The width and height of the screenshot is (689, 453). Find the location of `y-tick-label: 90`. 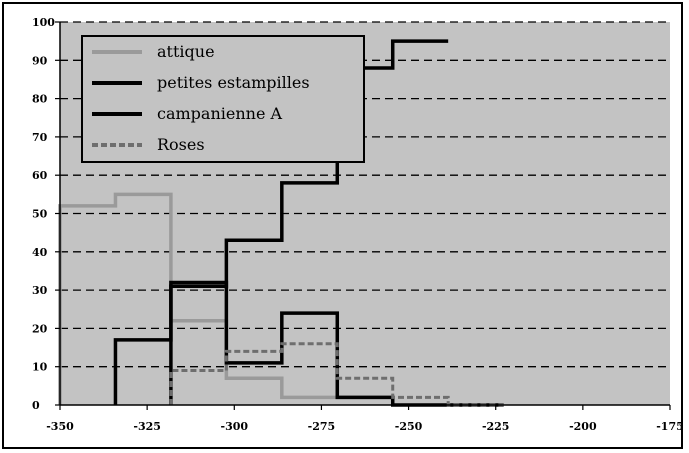

y-tick-label: 90 is located at coordinates (40, 60).